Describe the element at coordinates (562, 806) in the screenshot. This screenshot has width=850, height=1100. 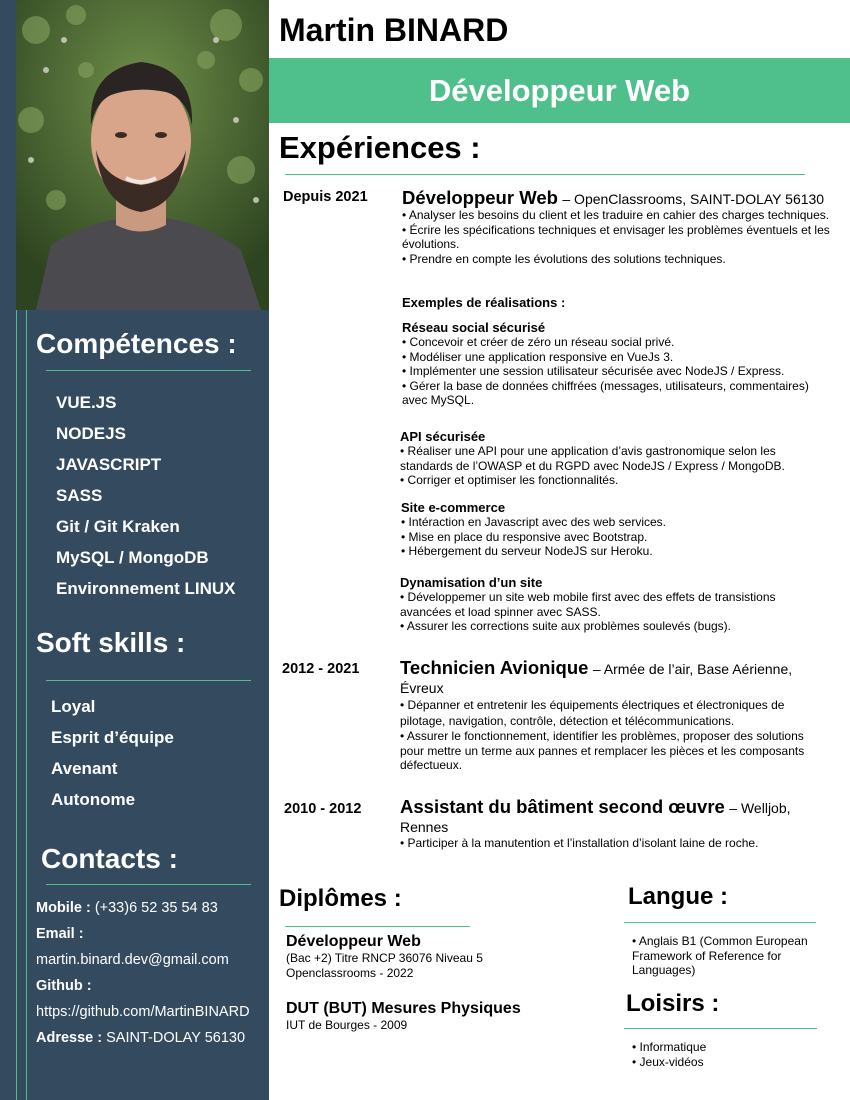
I see `job3-title: Assistant du bâtiment second œuvre` at that location.